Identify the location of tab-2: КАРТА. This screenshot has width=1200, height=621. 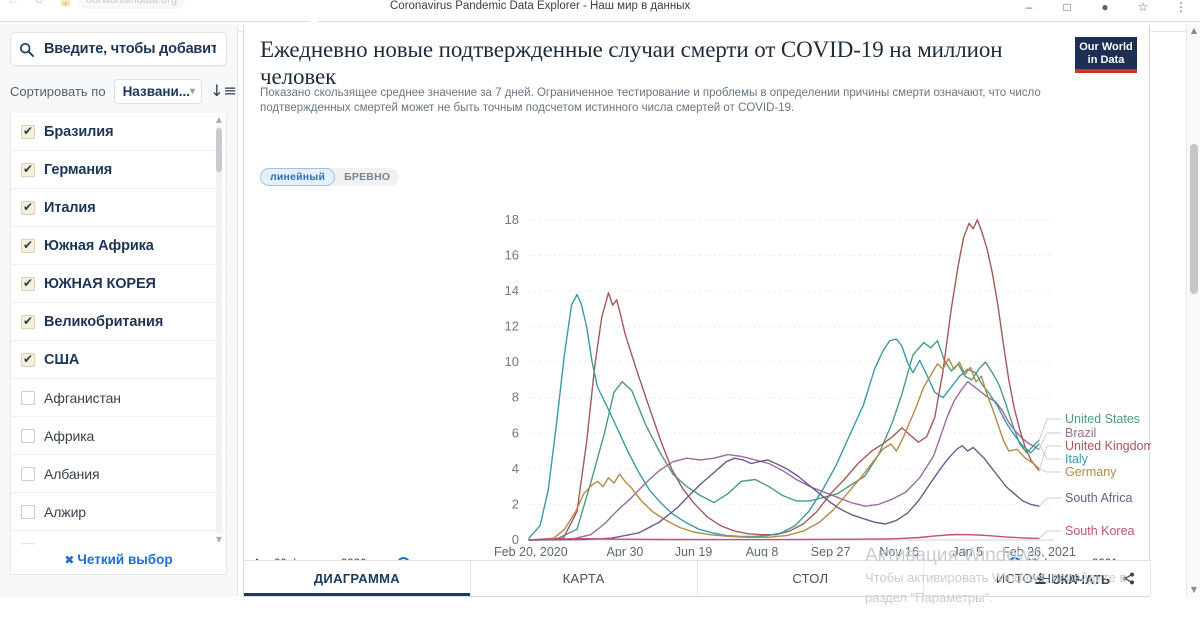
(584, 578).